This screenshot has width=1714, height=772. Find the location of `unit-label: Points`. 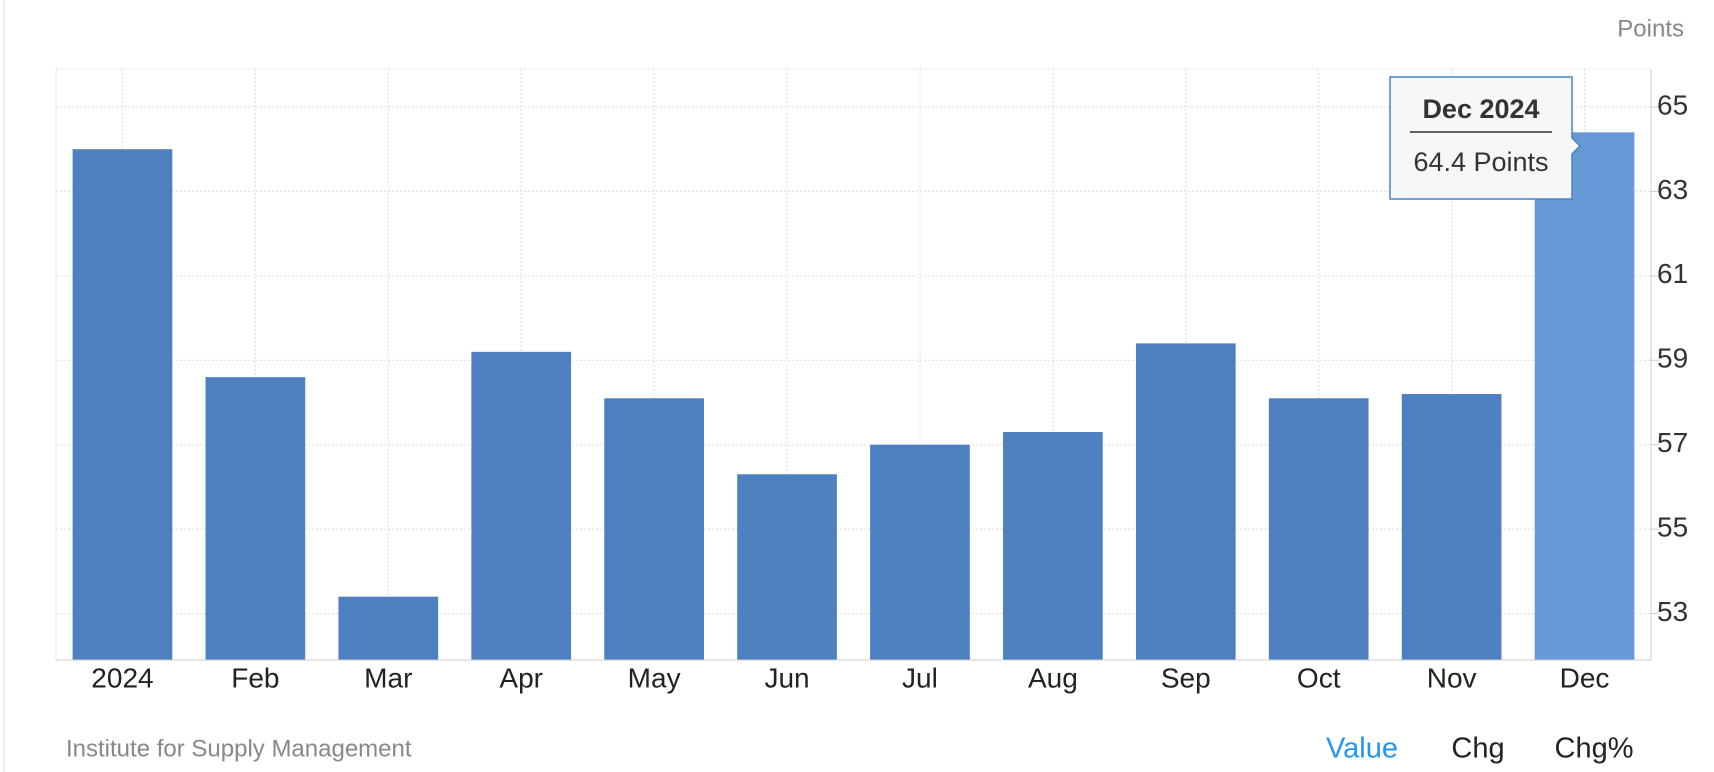

unit-label: Points is located at coordinates (1650, 28).